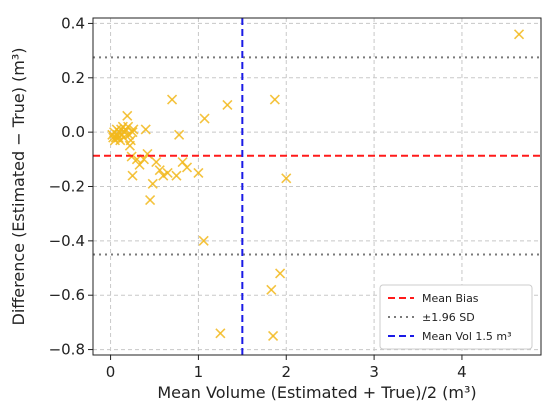  Describe the element at coordinates (73, 132) in the screenshot. I see `y-tick-label: 0.0` at that location.